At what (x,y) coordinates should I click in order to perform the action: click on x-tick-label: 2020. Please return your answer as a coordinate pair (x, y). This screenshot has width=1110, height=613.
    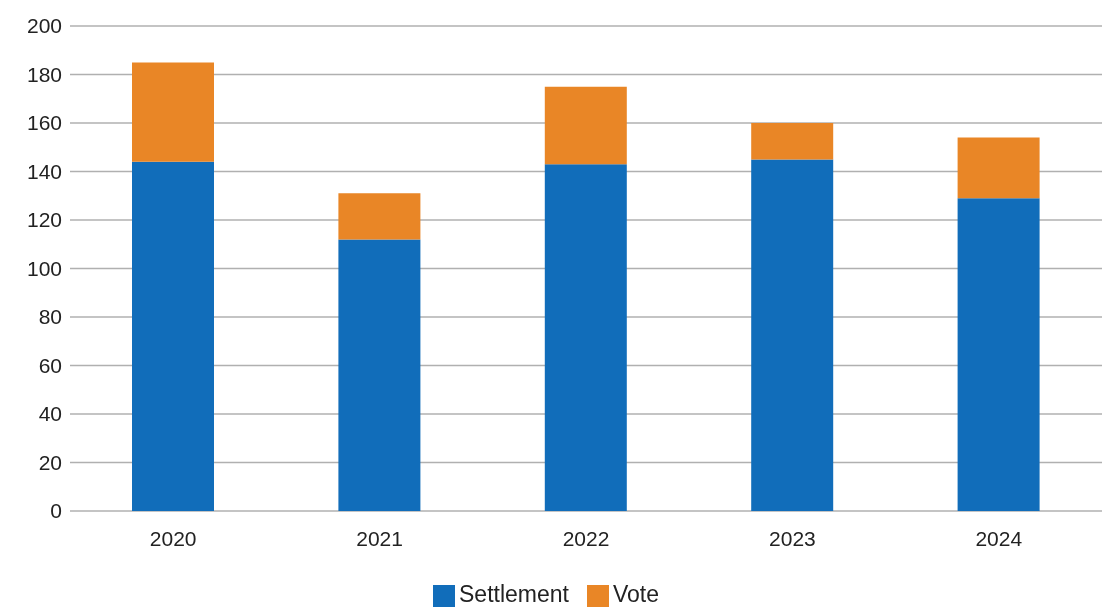
    Looking at the image, I should click on (173, 538).